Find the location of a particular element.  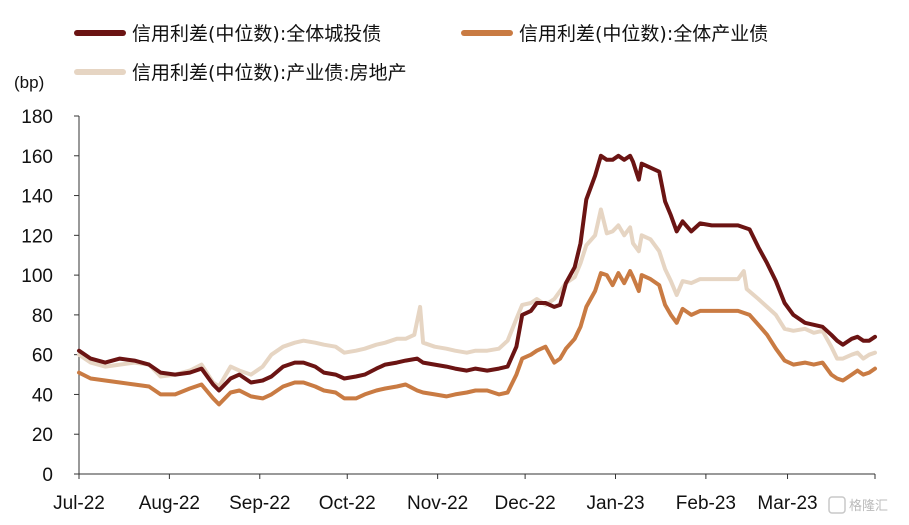

x-tick-label: Jan-23 is located at coordinates (615, 503).